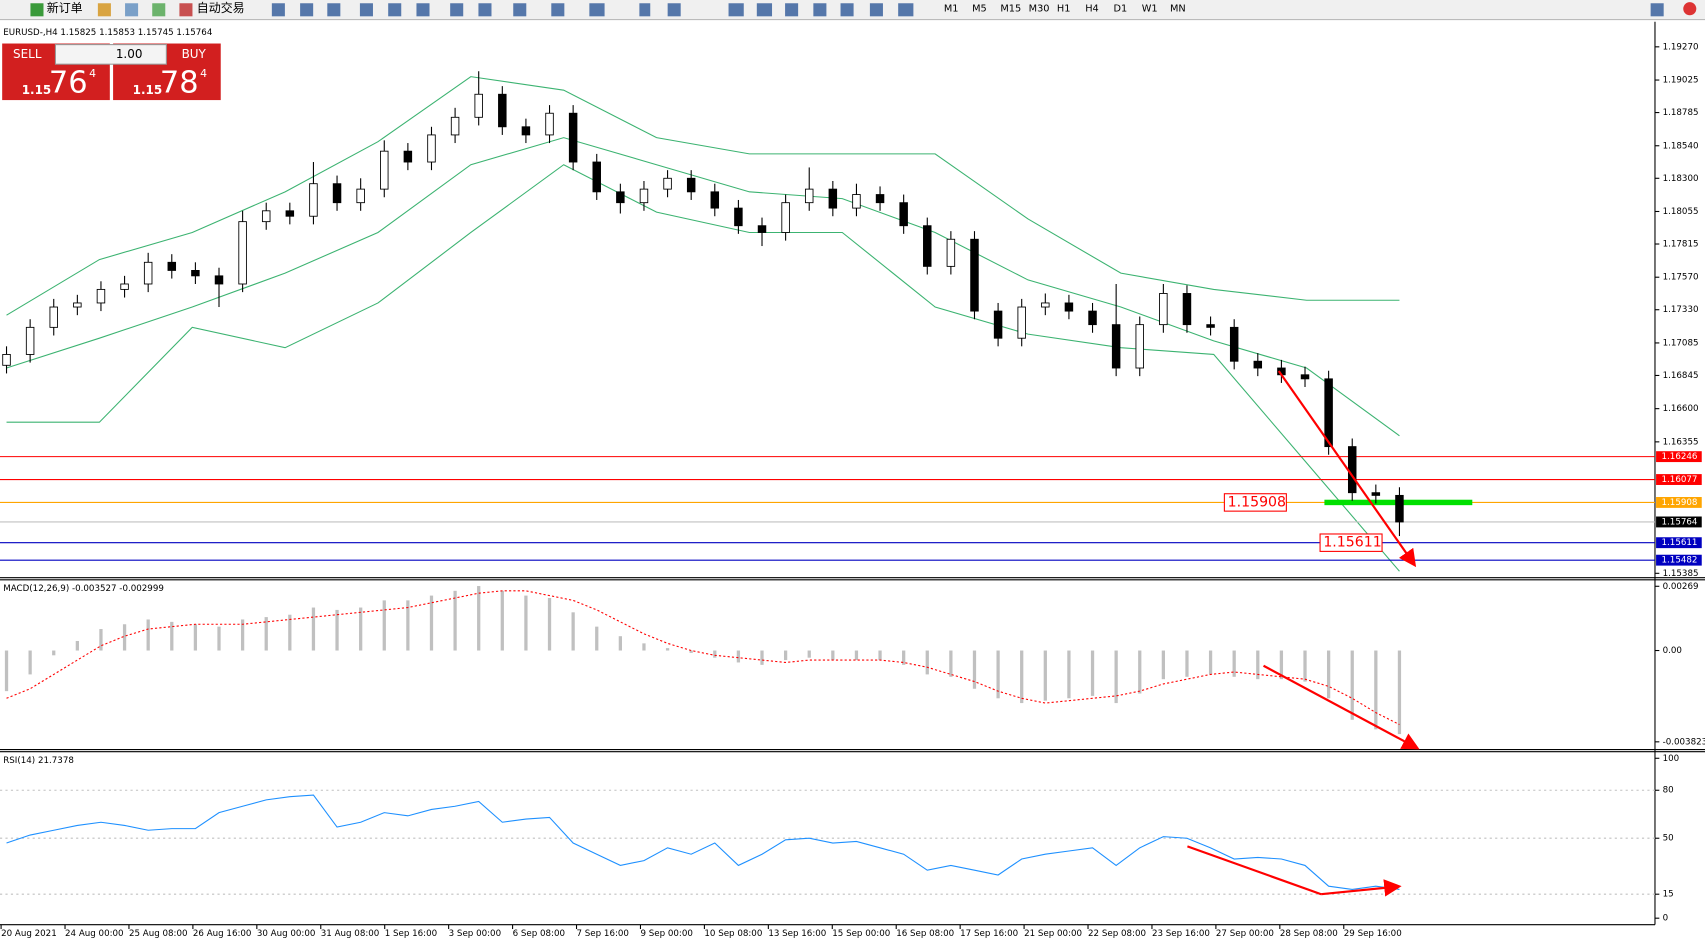 Image resolution: width=1705 pixels, height=941 pixels. I want to click on price-tick-label: 1.17330, so click(1681, 310).